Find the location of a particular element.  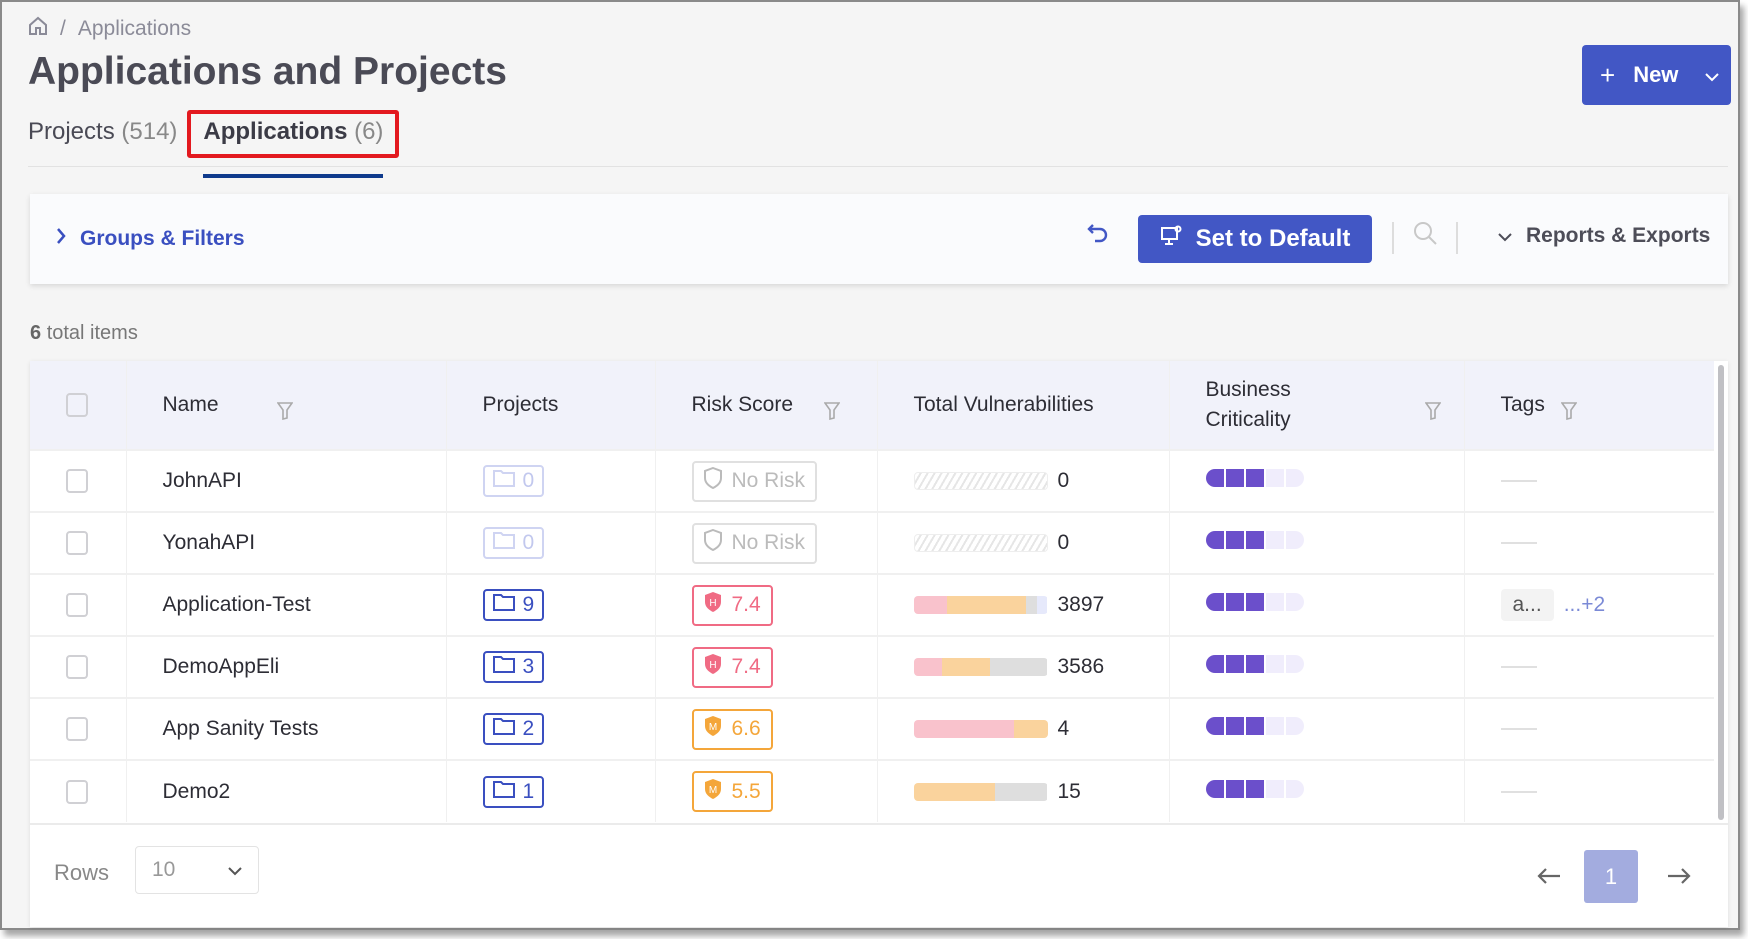

select-all-checkbox is located at coordinates (77, 405).